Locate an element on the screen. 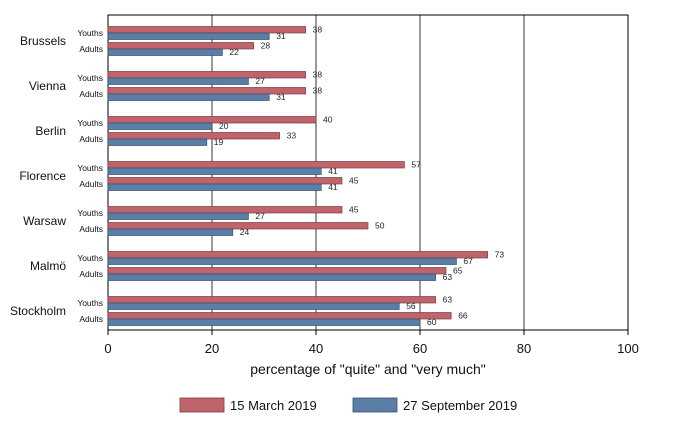 This screenshot has width=675, height=433. x-tick-label: 20 is located at coordinates (212, 348).